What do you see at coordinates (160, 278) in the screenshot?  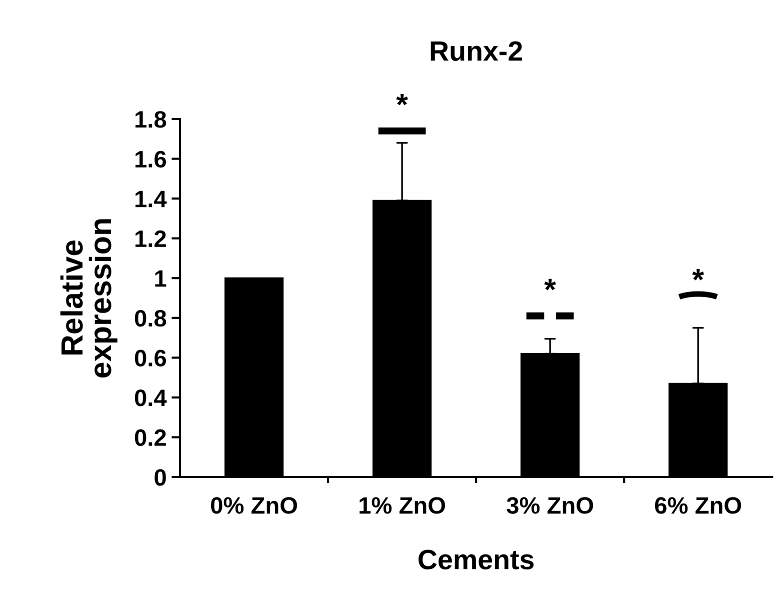 I see `y-tick-label: 1` at bounding box center [160, 278].